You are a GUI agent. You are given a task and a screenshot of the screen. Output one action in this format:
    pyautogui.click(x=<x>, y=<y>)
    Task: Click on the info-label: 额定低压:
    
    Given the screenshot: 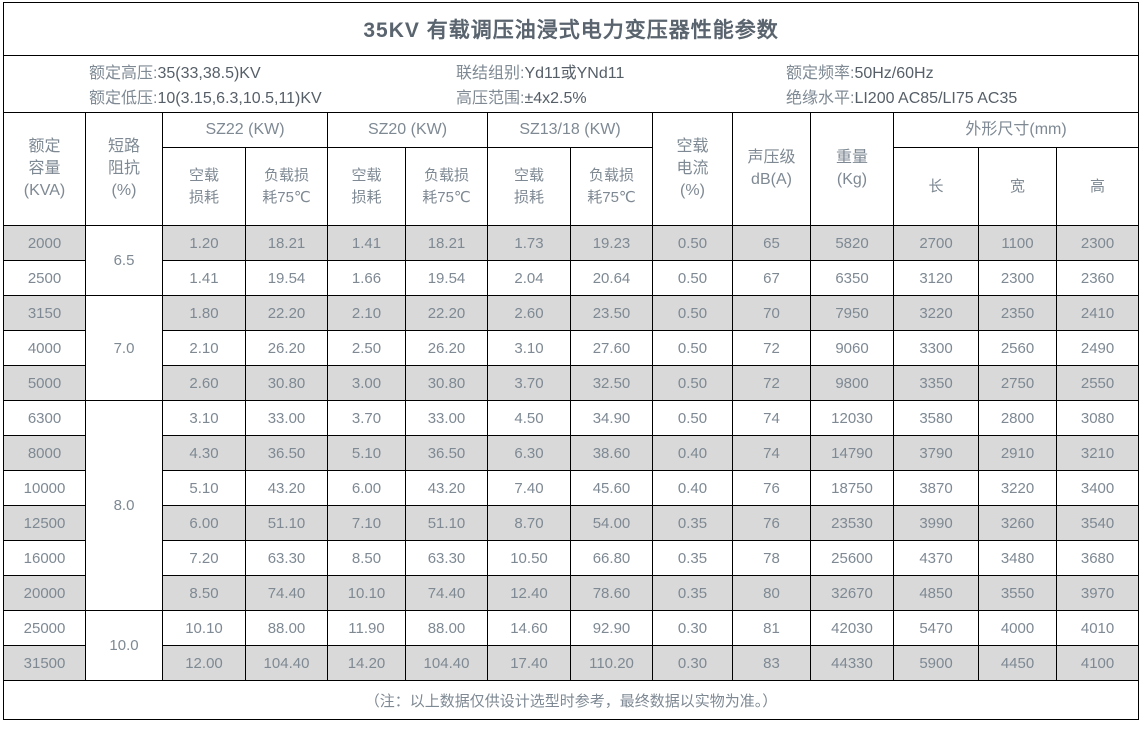 What is the action you would take?
    pyautogui.click(x=123, y=98)
    